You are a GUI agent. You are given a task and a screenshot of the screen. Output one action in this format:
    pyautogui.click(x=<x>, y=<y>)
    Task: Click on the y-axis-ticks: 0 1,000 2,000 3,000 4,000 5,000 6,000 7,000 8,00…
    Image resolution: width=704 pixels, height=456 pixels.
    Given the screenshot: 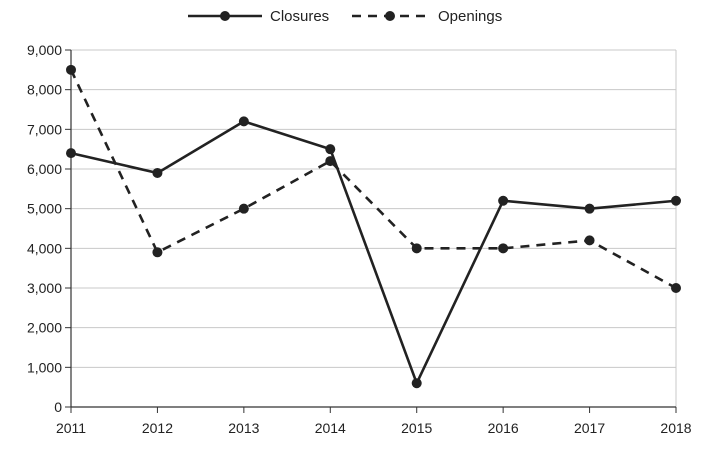 What is the action you would take?
    pyautogui.click(x=49, y=228)
    